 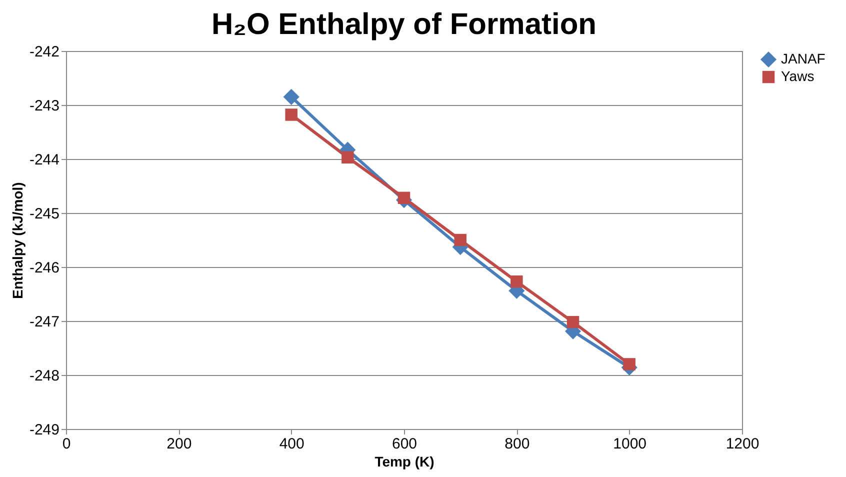 I want to click on y-tick-label: -244, so click(x=44, y=160).